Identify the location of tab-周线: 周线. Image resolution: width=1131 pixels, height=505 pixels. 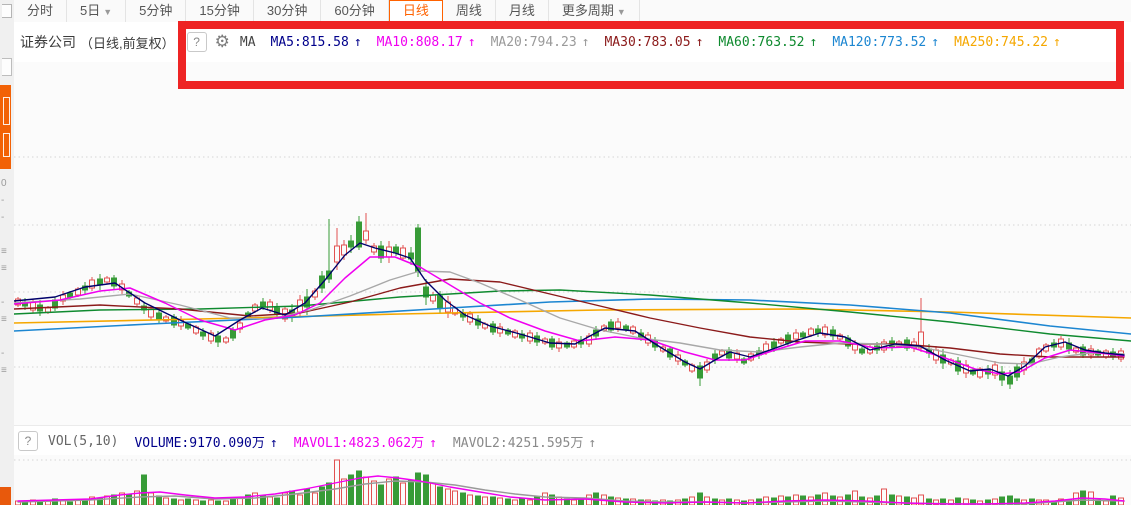
(469, 11).